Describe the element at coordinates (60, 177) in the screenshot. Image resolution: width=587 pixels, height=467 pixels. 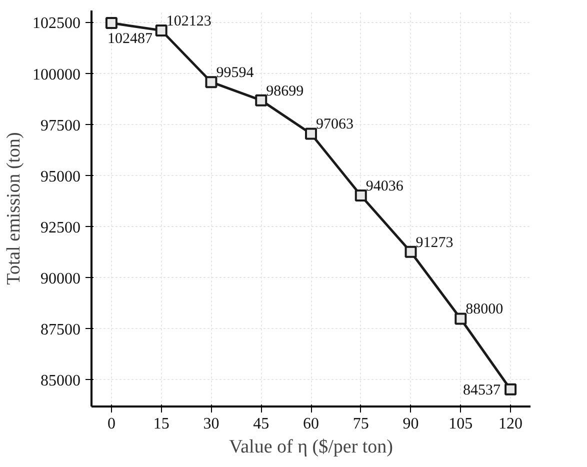
I see `y-tick-label: 95000` at that location.